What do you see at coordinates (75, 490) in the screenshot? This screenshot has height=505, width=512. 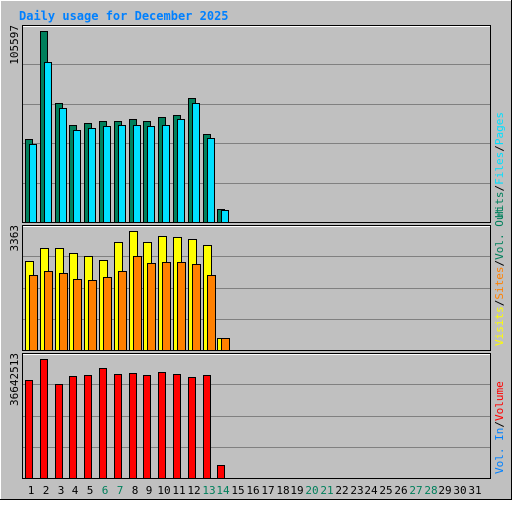 I see `day-label: 4` at bounding box center [75, 490].